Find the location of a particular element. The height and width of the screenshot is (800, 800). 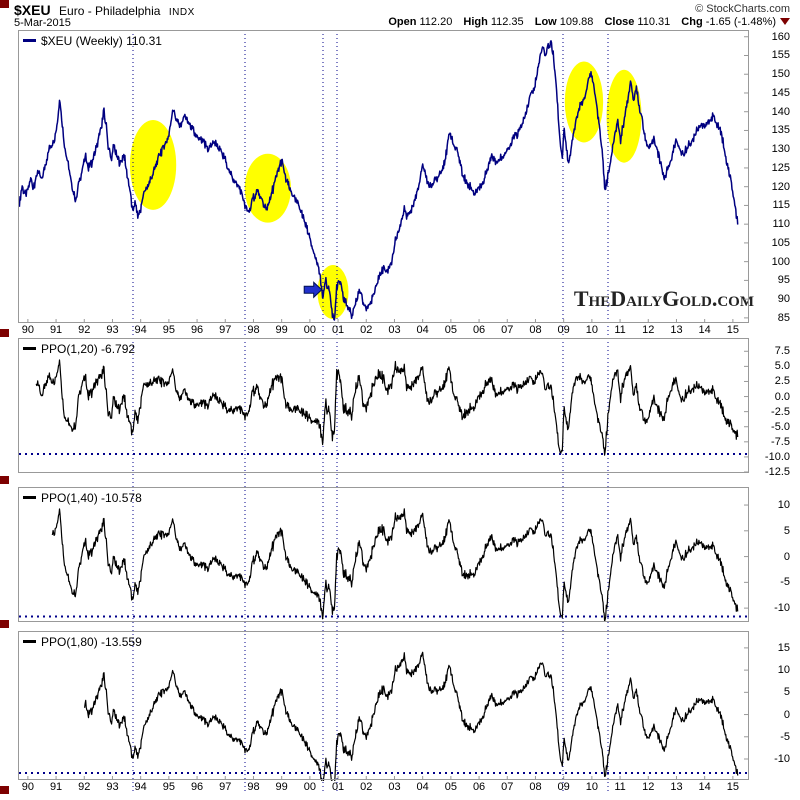

x-axis-tick-label: 93 is located at coordinates (112, 787).